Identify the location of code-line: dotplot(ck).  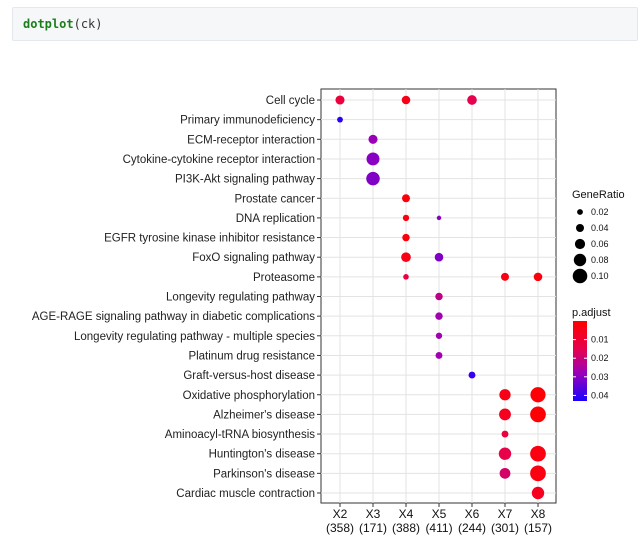
(63, 24).